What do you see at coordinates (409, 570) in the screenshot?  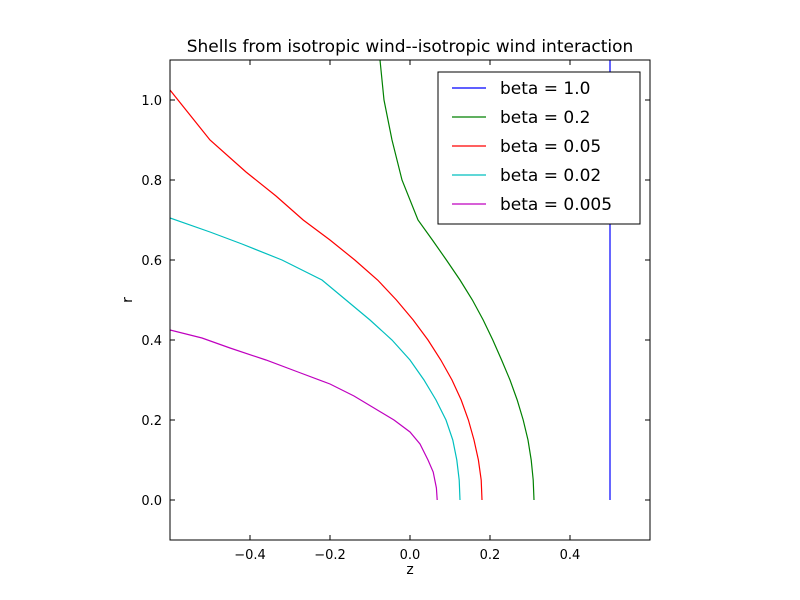 I see `x-axis-label: z` at bounding box center [409, 570].